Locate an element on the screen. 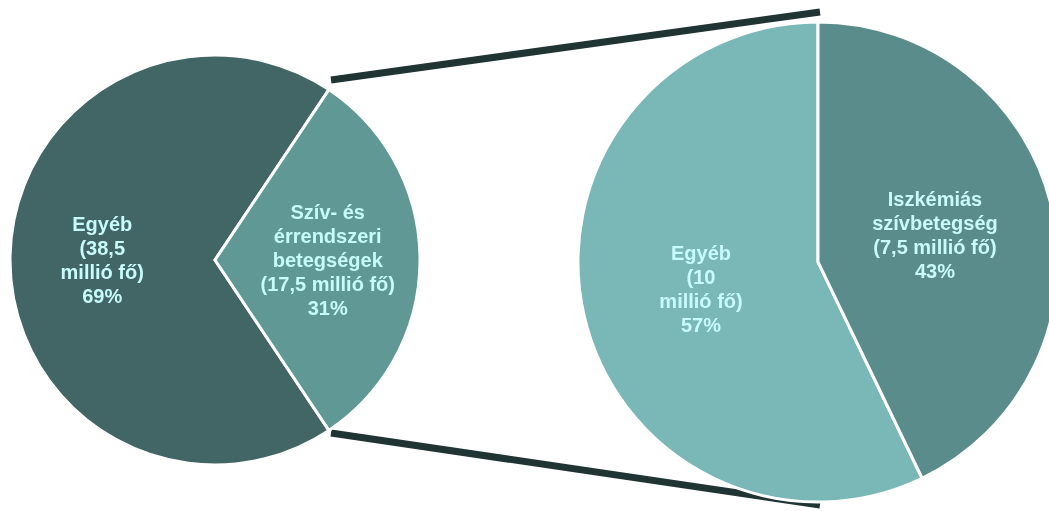 This screenshot has height=511, width=1049. data-label: (38,5 millió fő) 69% is located at coordinates (102, 272).